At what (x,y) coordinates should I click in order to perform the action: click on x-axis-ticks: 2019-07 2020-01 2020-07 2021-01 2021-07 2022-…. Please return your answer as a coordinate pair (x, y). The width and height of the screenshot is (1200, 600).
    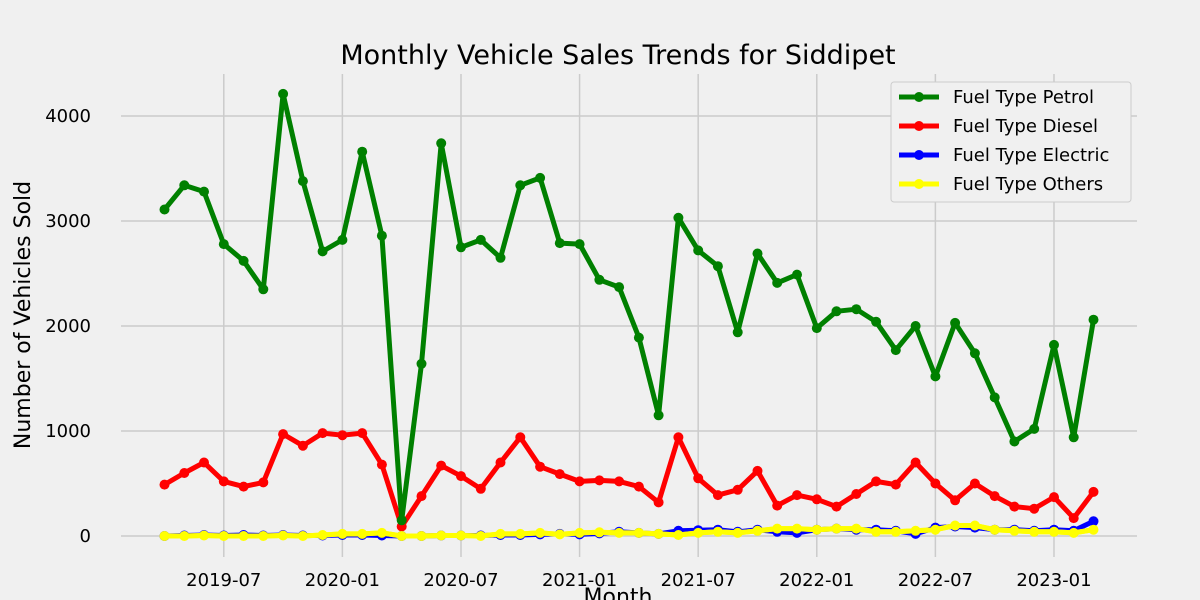
    Looking at the image, I should click on (638, 580).